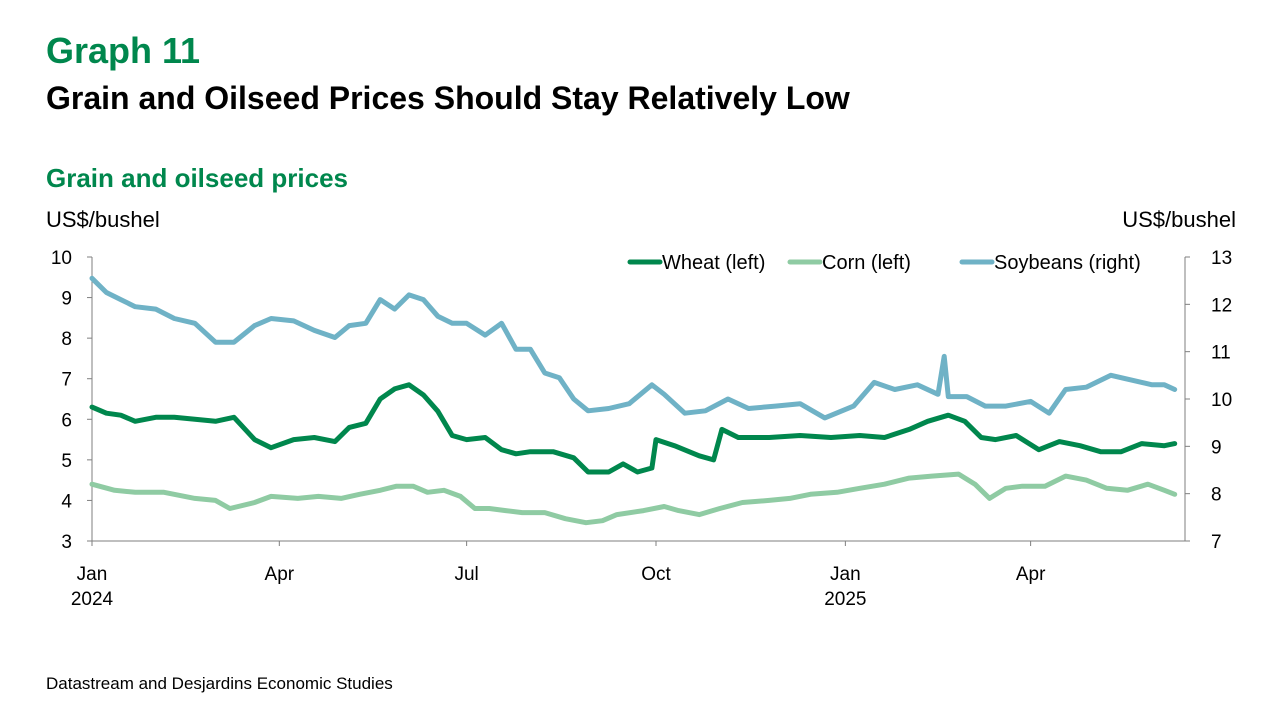  Describe the element at coordinates (61, 258) in the screenshot. I see `left-tick-label: 10` at that location.